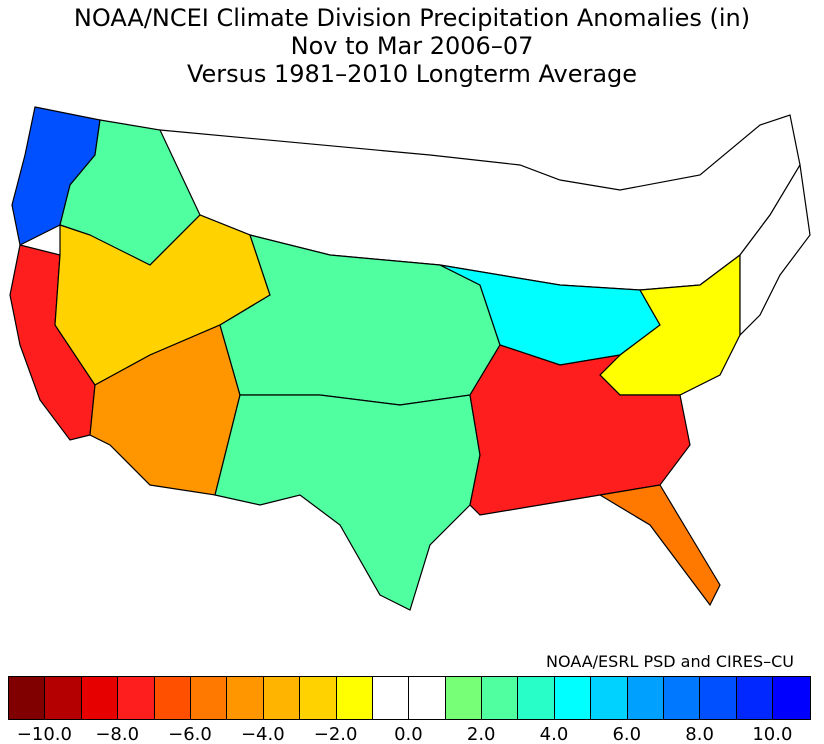 This screenshot has width=824, height=744. What do you see at coordinates (335, 734) in the screenshot?
I see `legend-tick-label: −2.0` at bounding box center [335, 734].